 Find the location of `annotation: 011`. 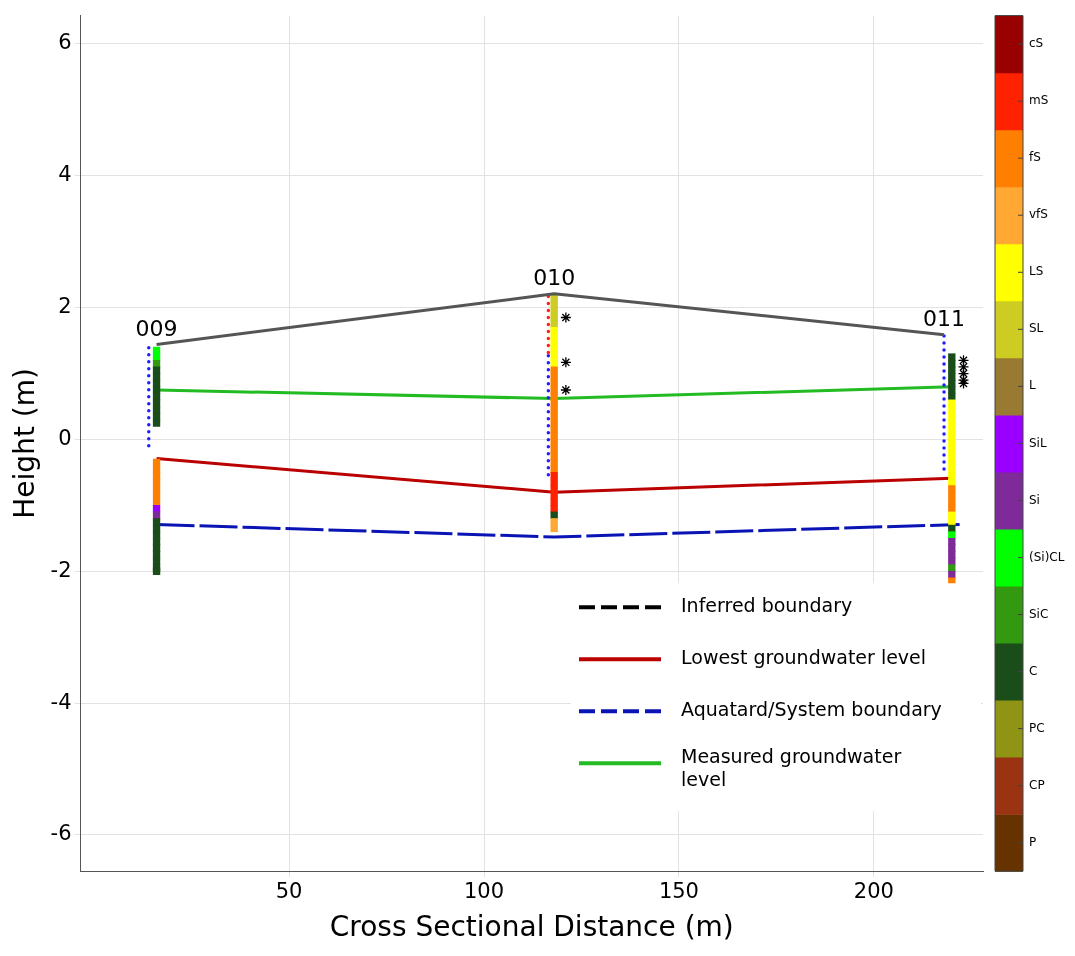

annotation: 011 is located at coordinates (944, 319).